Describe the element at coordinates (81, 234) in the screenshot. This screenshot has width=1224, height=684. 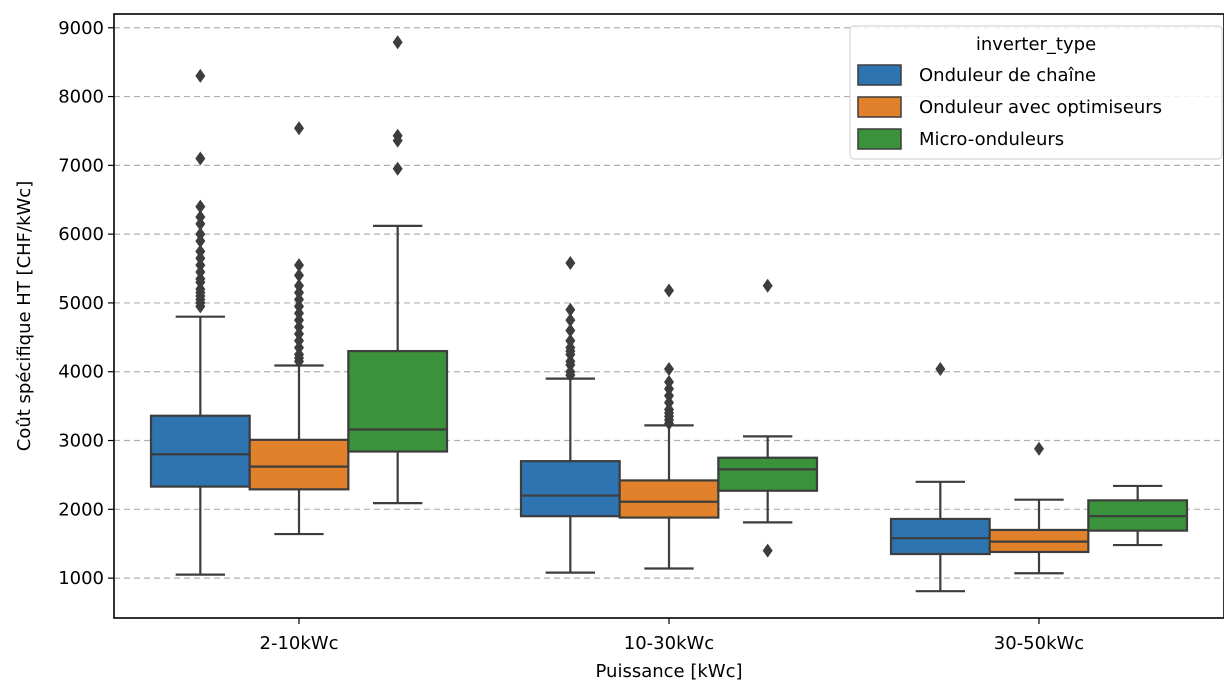
I see `y-tick-label: 6000` at that location.